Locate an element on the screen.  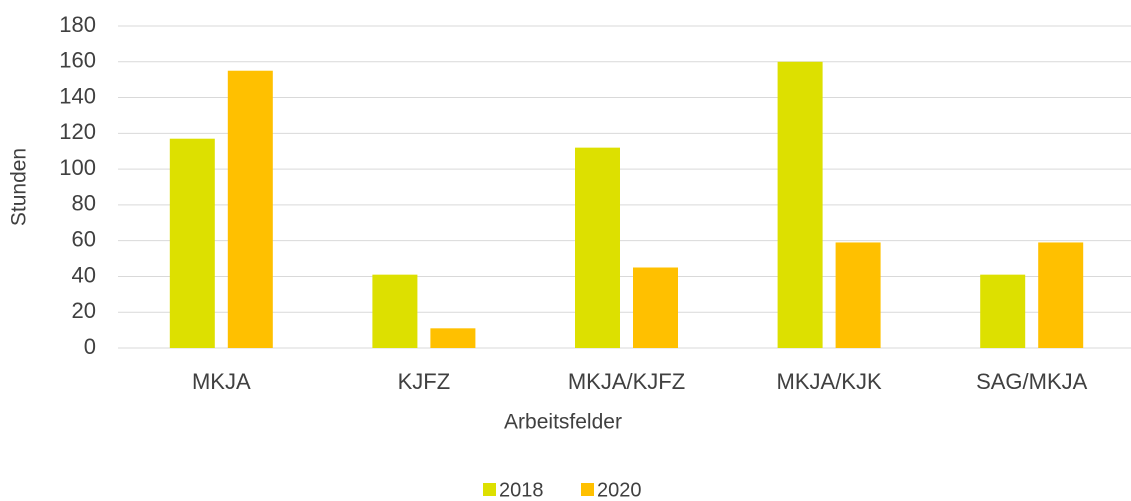
legend-label: 2020 is located at coordinates (619, 490).